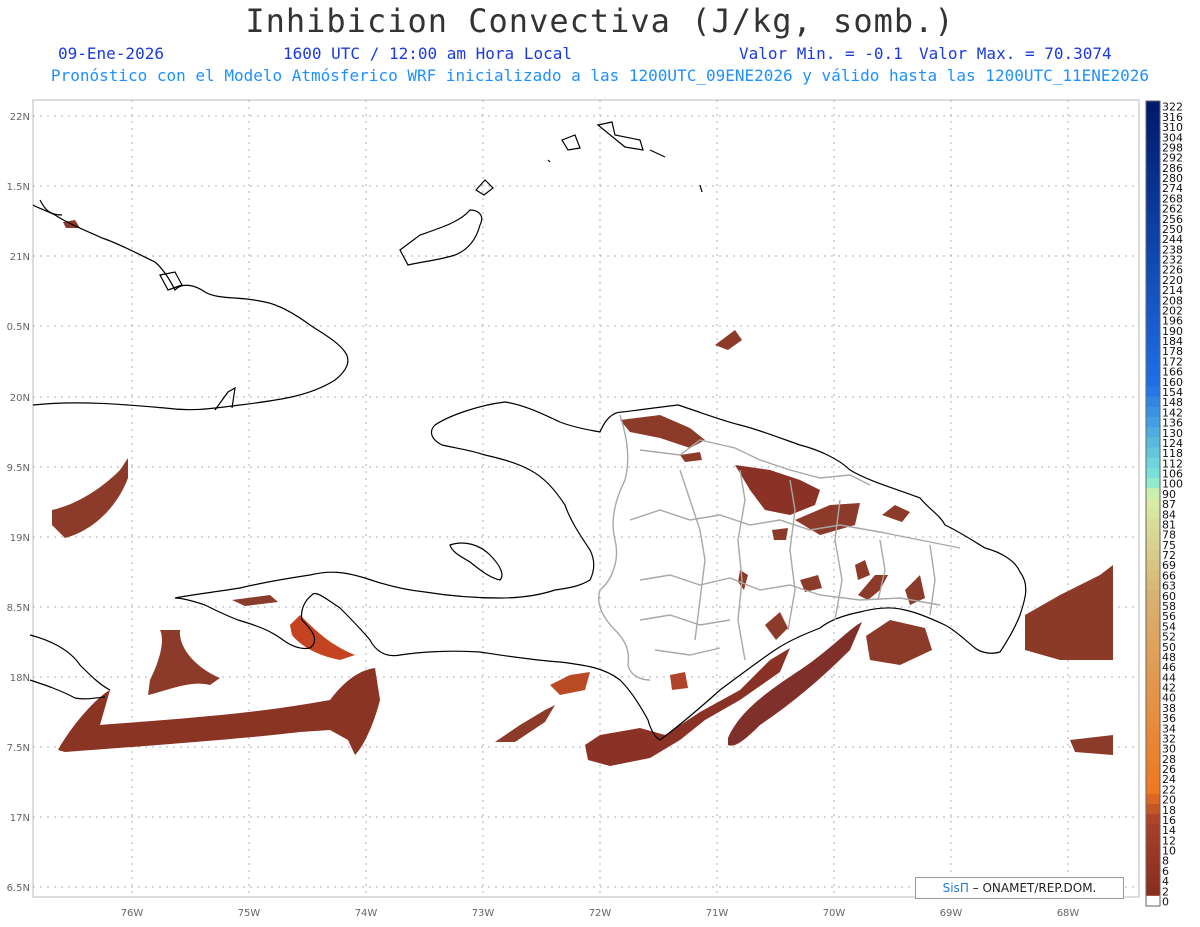 This screenshot has height=927, width=1200. What do you see at coordinates (717, 913) in the screenshot?
I see `lon-label: 71W` at bounding box center [717, 913].